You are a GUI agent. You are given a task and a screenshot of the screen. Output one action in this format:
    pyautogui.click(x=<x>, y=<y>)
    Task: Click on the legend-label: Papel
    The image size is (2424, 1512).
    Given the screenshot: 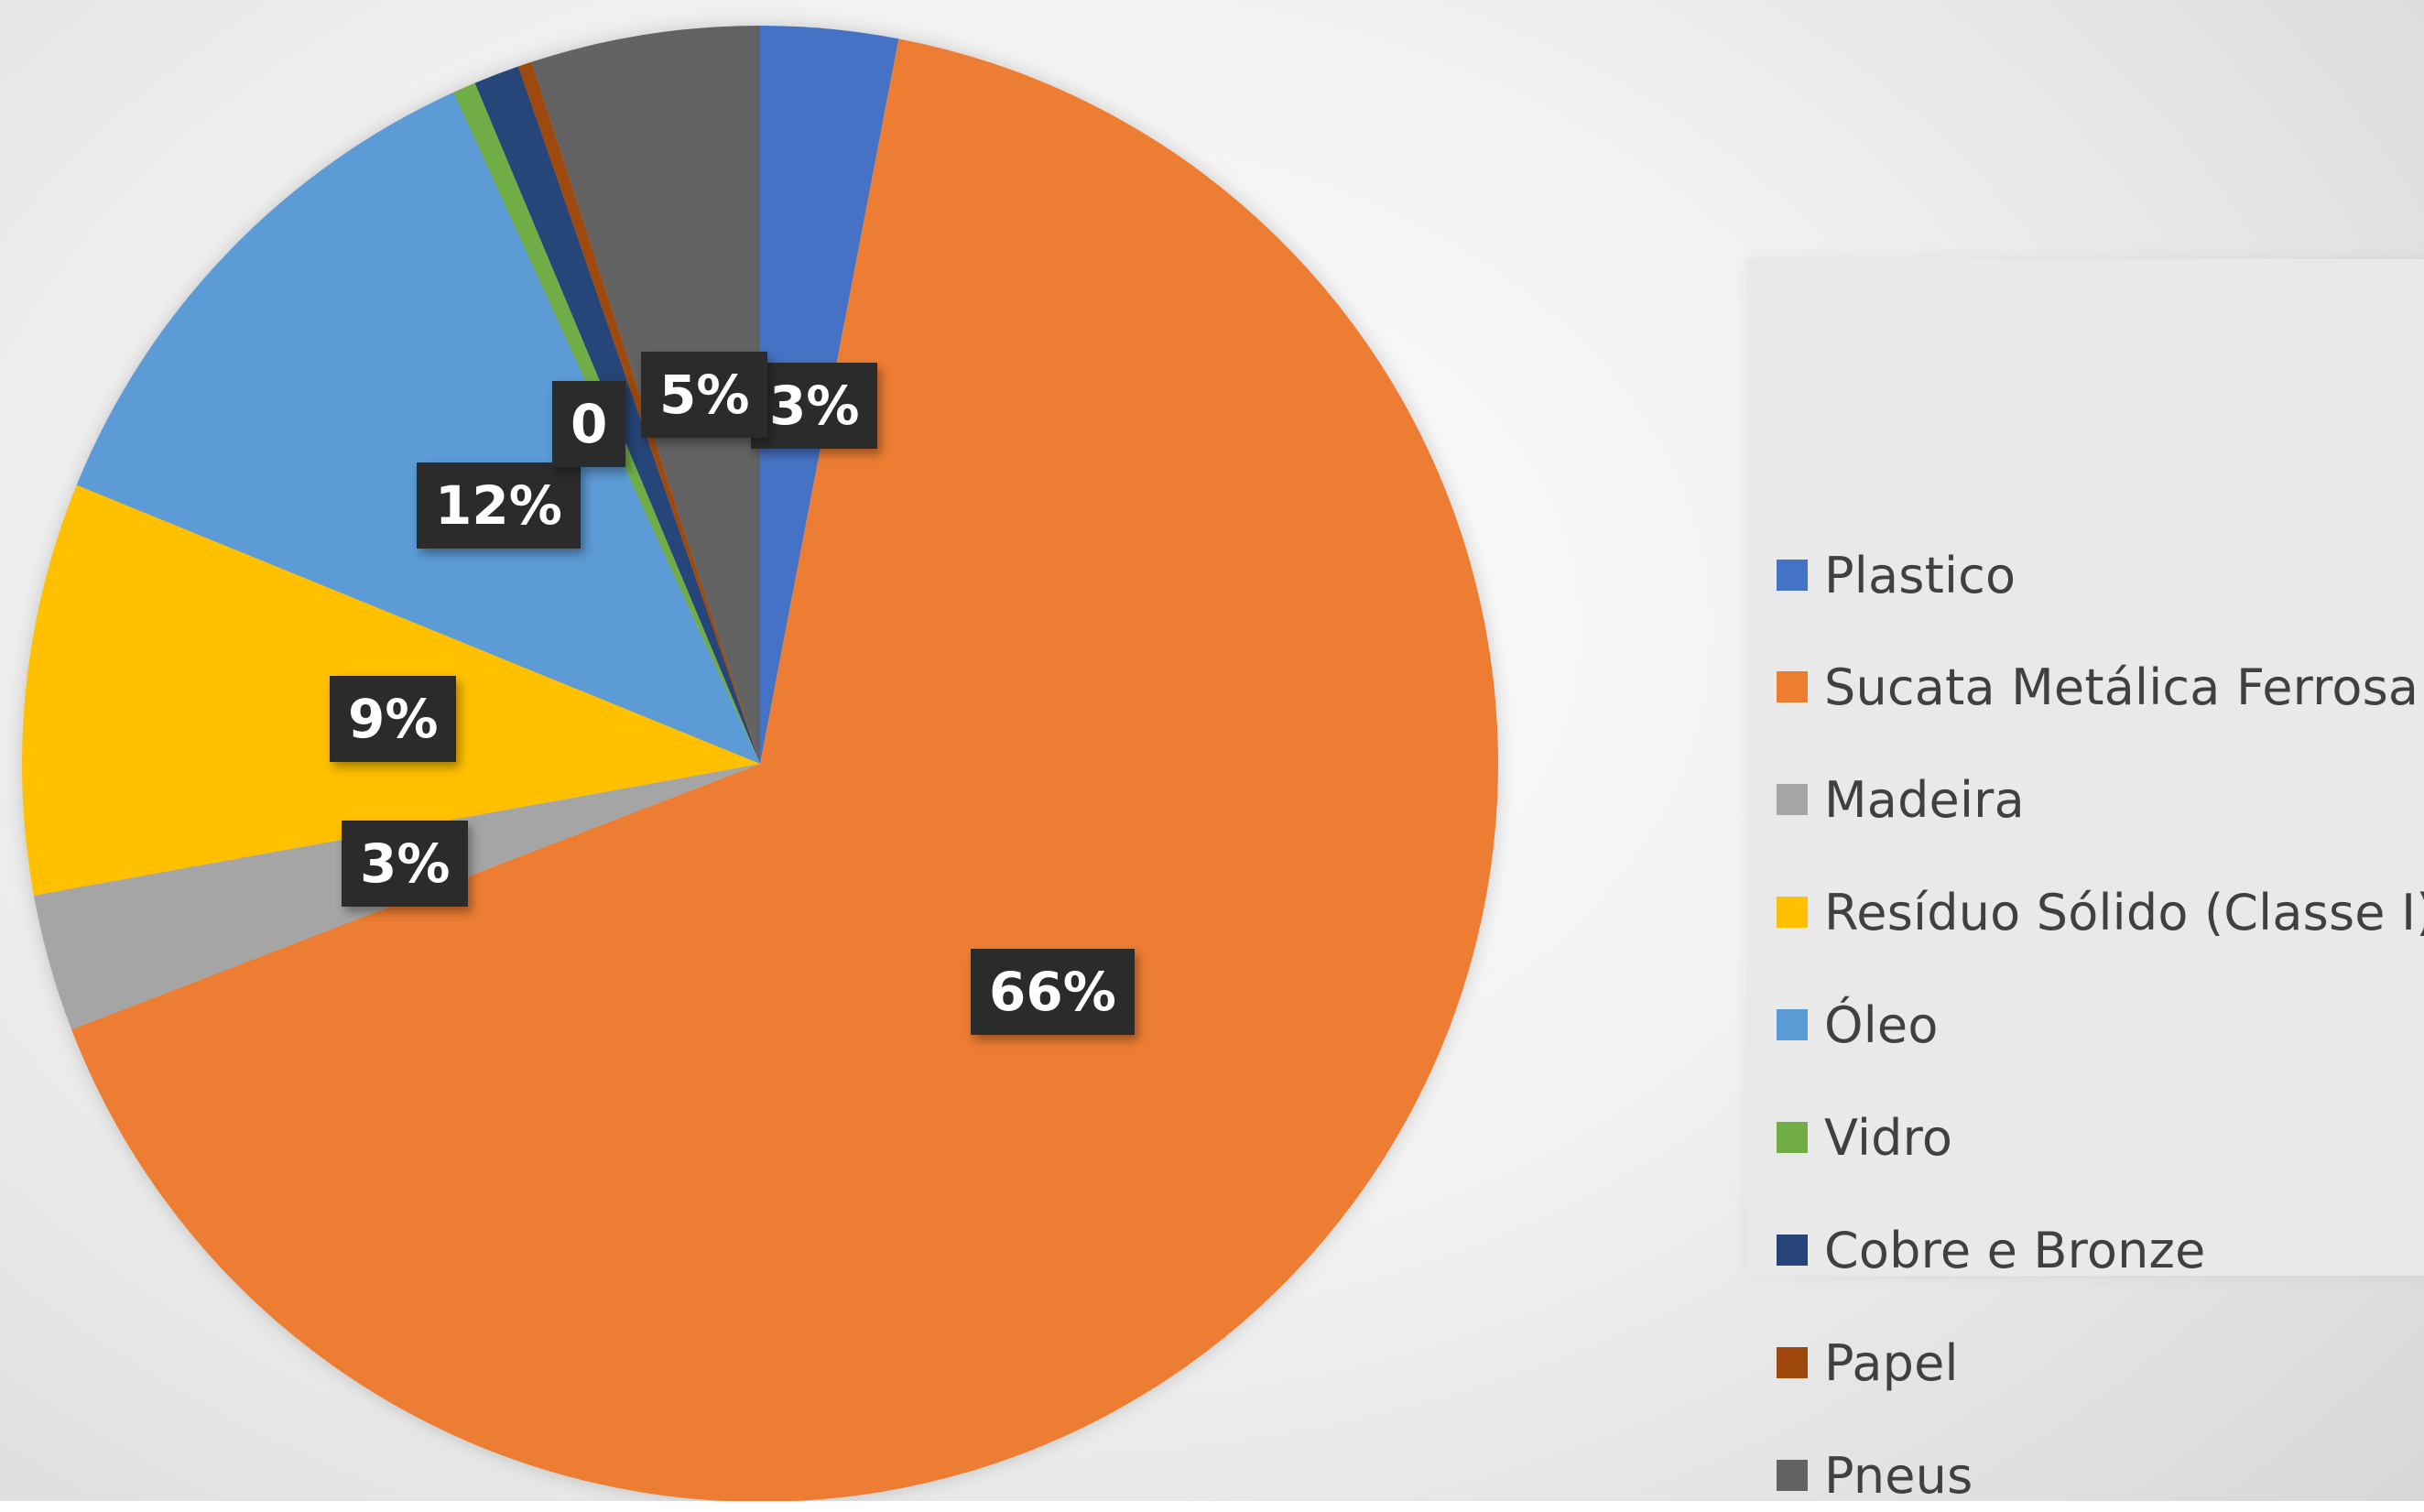 What is the action you would take?
    pyautogui.click(x=1892, y=1362)
    